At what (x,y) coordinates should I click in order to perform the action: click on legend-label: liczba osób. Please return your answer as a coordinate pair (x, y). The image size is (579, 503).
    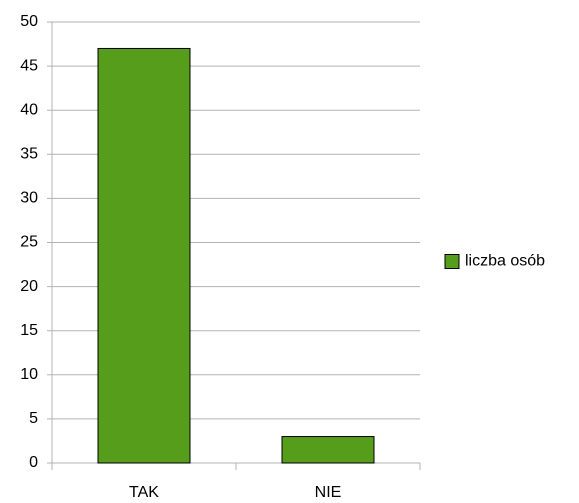
    Looking at the image, I should click on (505, 261).